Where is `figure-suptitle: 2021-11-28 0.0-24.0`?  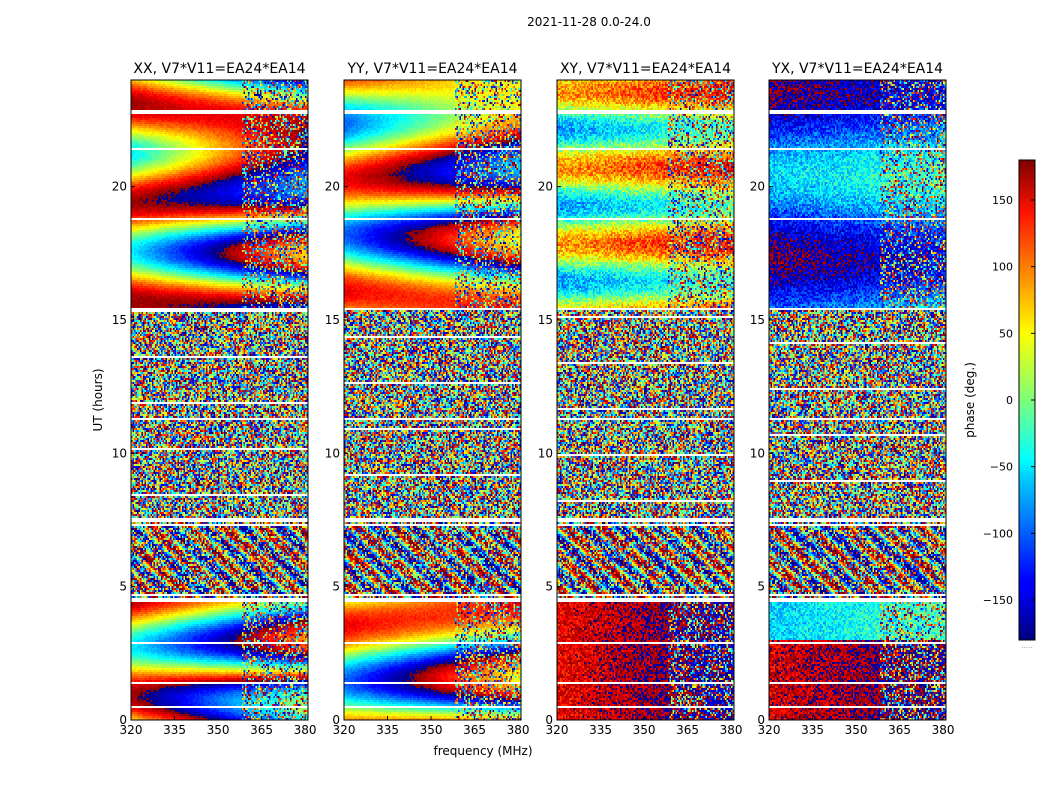 figure-suptitle: 2021-11-28 0.0-24.0 is located at coordinates (589, 22).